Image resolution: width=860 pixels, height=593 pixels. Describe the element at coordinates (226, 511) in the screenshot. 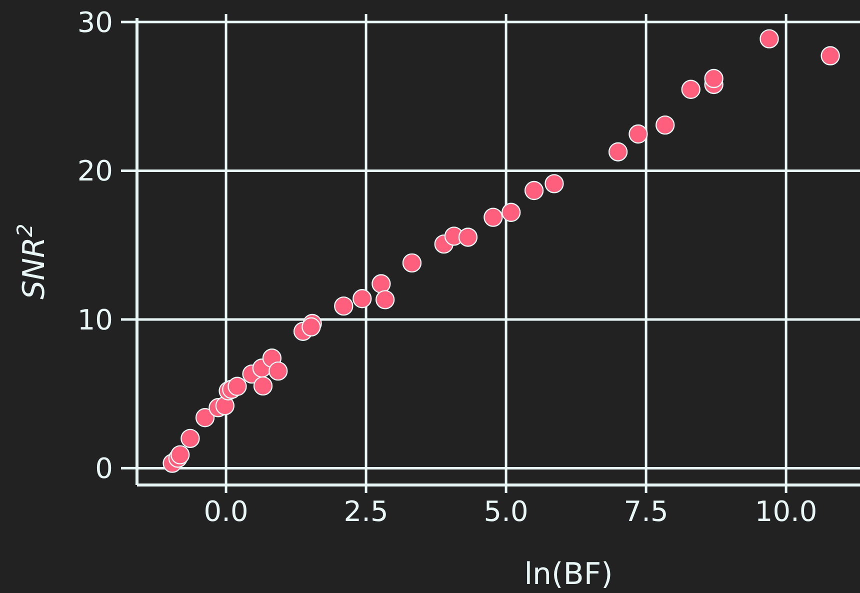

I see `x-tick-label: 0.0` at that location.